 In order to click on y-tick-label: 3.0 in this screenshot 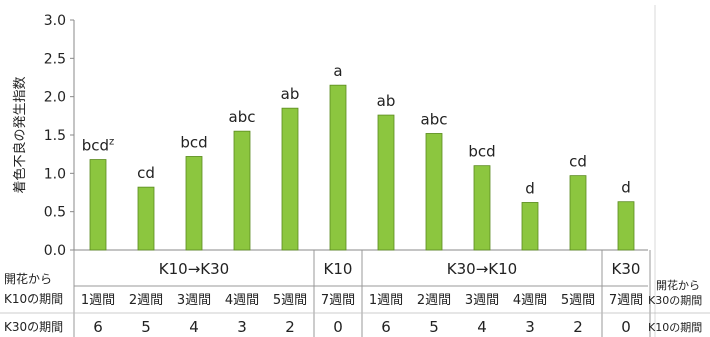, I will do `click(55, 21)`.